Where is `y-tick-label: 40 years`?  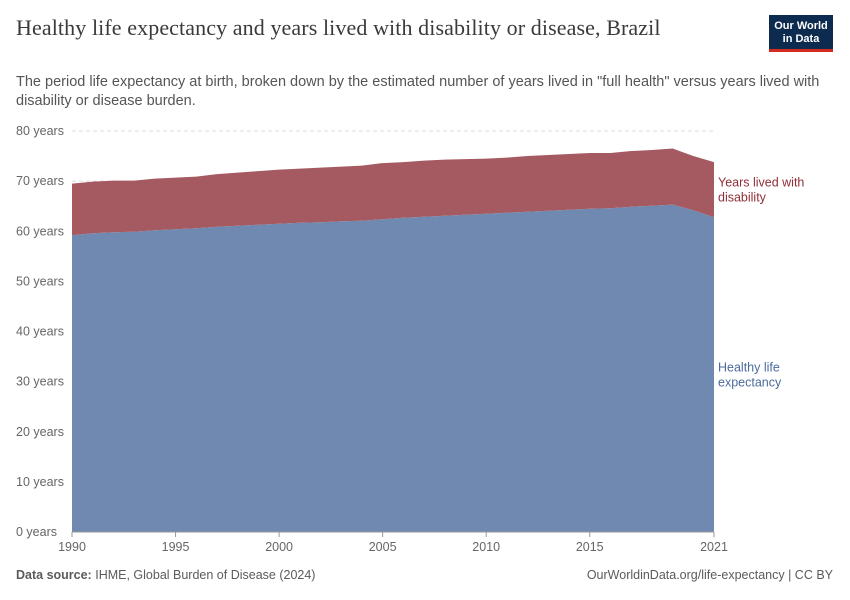
y-tick-label: 40 years is located at coordinates (40, 332).